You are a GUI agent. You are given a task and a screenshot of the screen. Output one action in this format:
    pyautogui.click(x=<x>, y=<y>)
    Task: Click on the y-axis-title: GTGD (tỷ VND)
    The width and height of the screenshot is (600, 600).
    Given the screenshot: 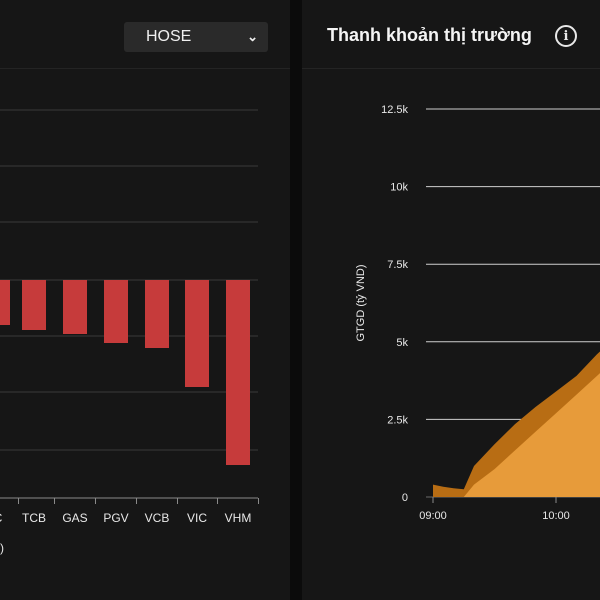 What is the action you would take?
    pyautogui.click(x=361, y=303)
    